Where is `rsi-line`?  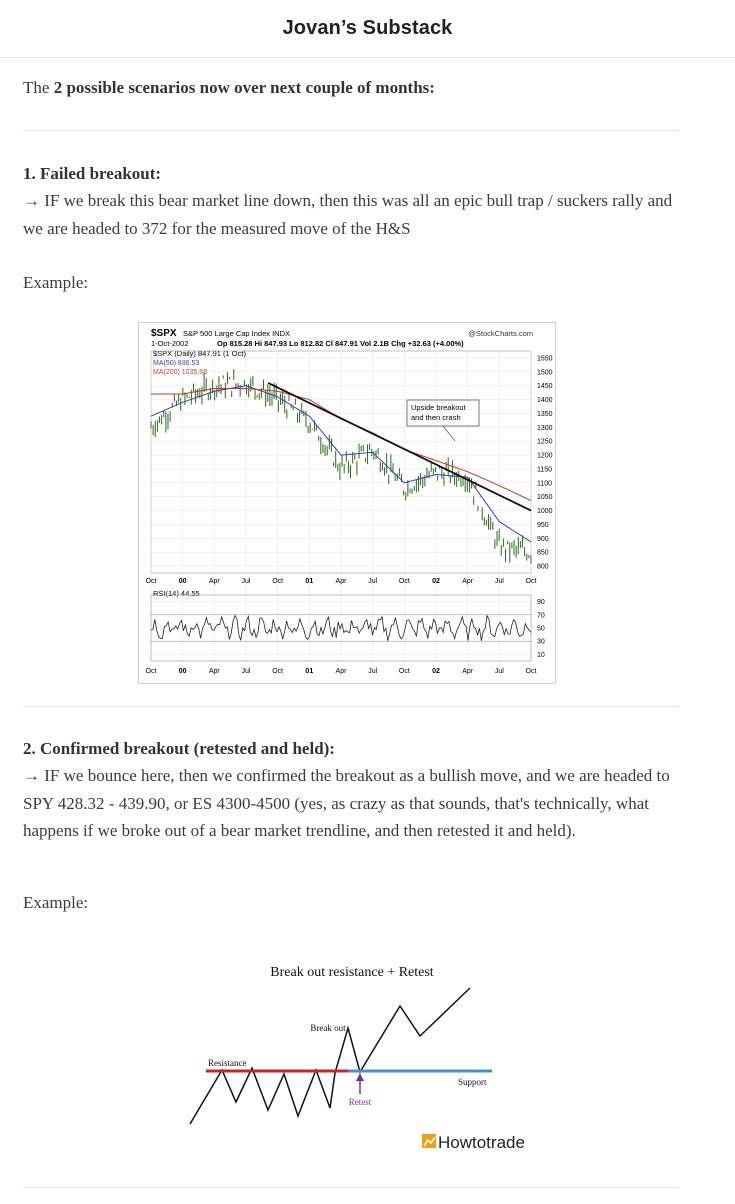
rsi-line is located at coordinates (341, 627).